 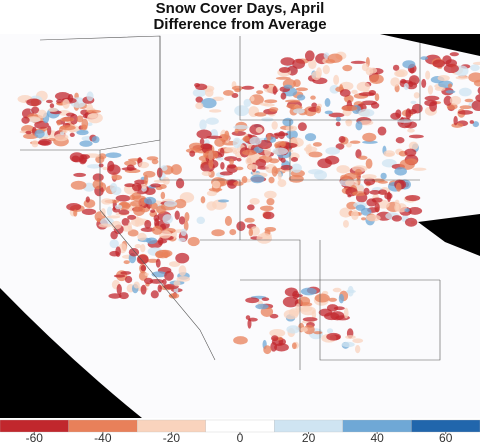 I want to click on colorbar-tick-label: 20, so click(x=309, y=438).